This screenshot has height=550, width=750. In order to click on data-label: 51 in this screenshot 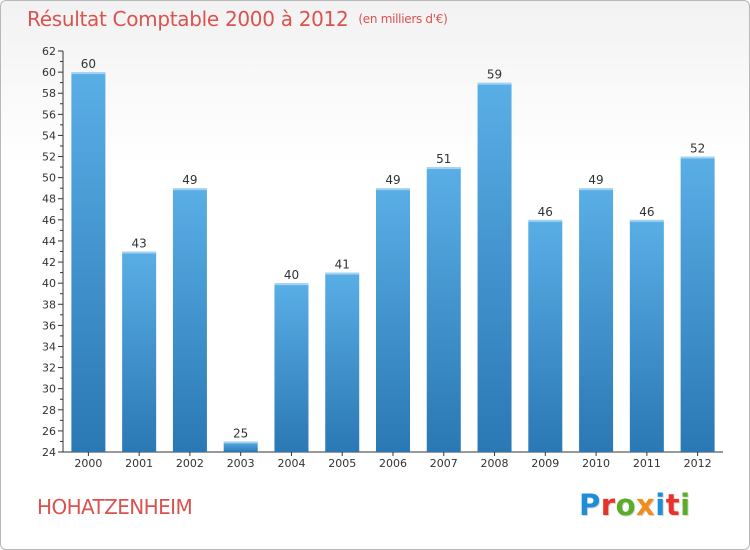, I will do `click(443, 159)`.